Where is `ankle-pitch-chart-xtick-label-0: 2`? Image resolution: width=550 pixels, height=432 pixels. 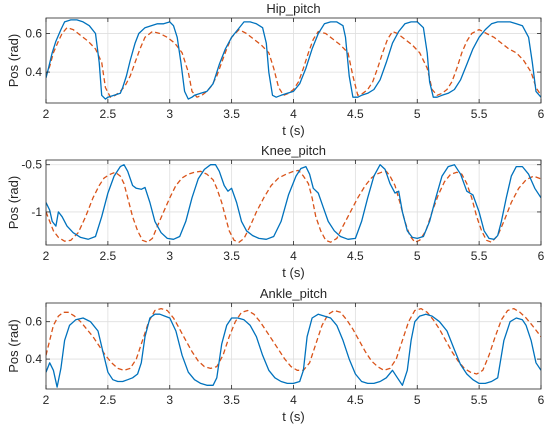 ankle-pitch-chart-xtick-label-0: 2 is located at coordinates (46, 400).